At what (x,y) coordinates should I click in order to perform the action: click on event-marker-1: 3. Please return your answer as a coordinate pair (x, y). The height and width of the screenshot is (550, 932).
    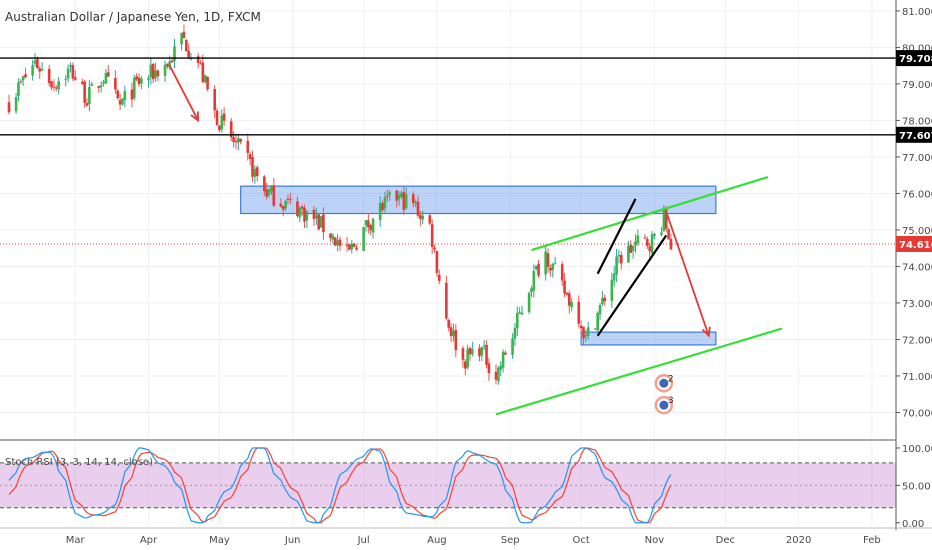
    Looking at the image, I should click on (664, 405).